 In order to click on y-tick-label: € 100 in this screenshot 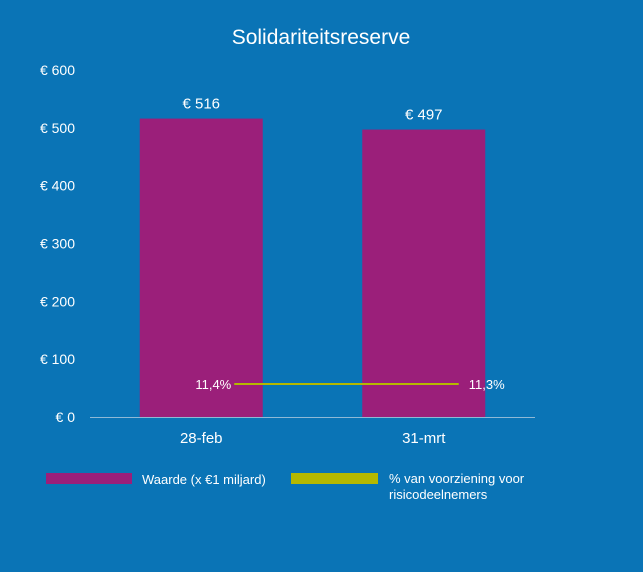, I will do `click(57, 359)`.